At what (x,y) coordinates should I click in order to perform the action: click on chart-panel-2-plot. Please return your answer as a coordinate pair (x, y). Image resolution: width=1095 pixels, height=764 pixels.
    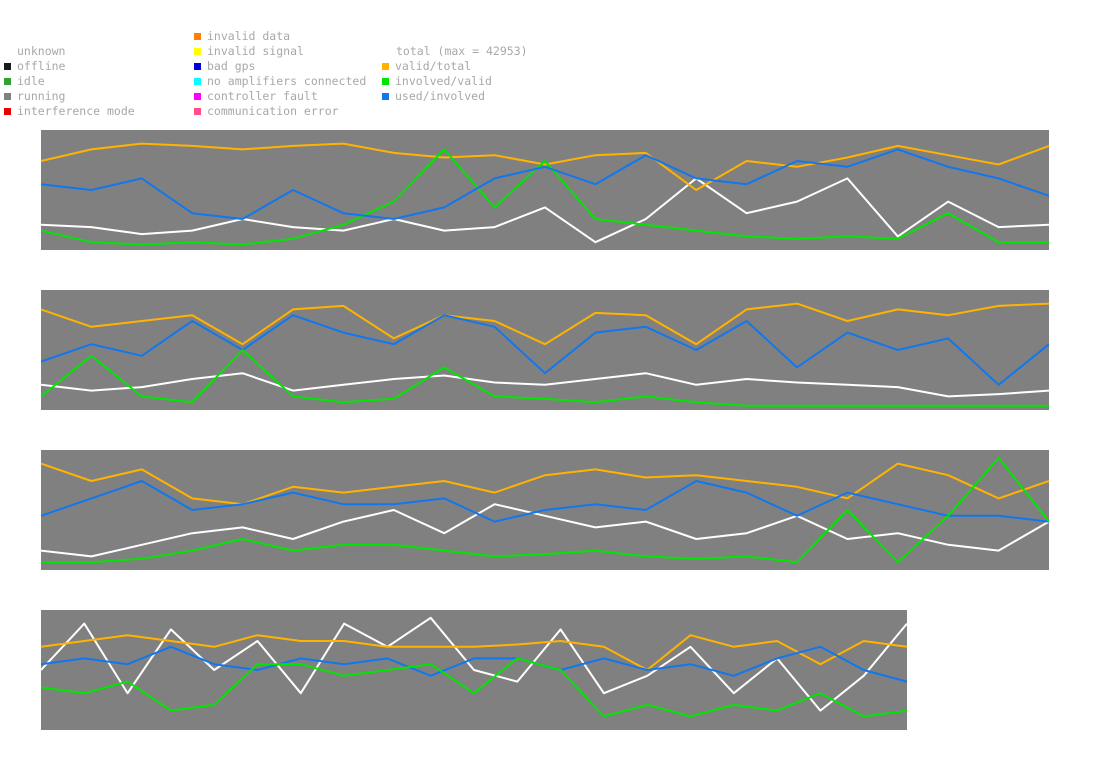
    Looking at the image, I should click on (545, 350).